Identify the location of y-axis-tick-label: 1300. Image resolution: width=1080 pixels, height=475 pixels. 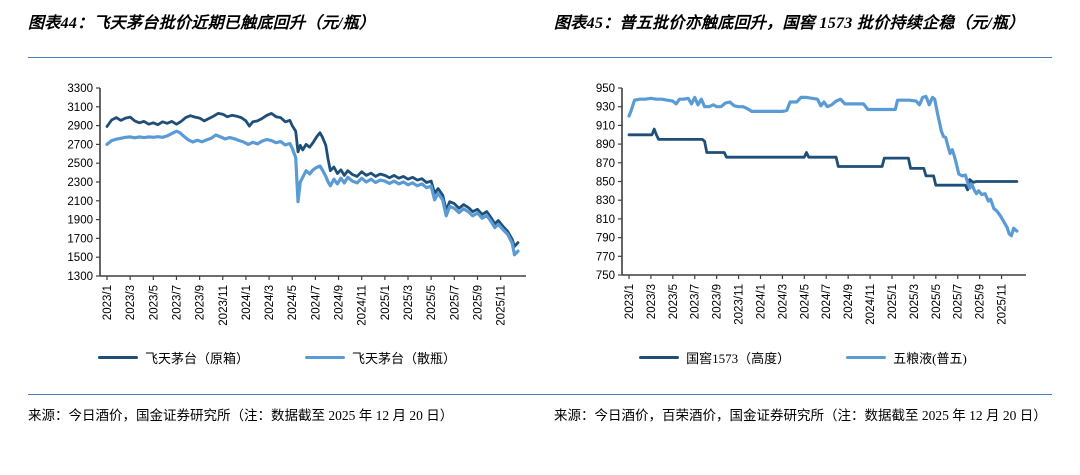
(80, 277).